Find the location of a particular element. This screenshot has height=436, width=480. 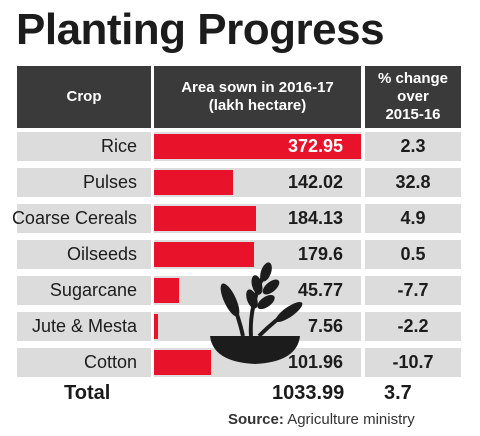

area-cell: 184.13 is located at coordinates (257, 218).